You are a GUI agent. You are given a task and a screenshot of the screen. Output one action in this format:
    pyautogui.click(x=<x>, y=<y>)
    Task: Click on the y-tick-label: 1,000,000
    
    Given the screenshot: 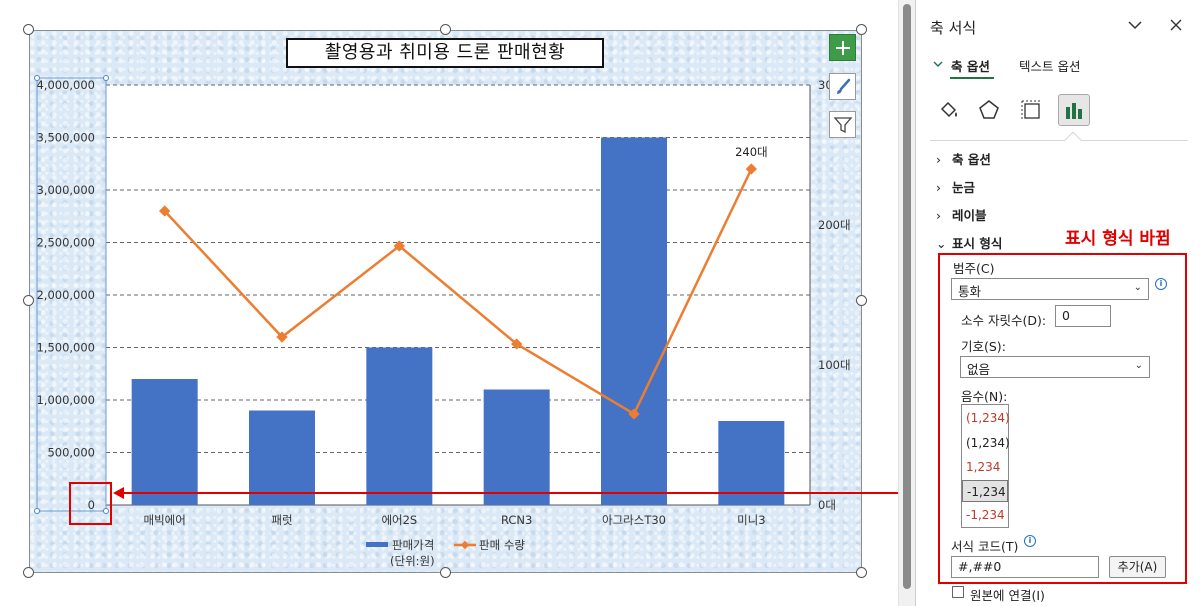 What is the action you would take?
    pyautogui.click(x=65, y=400)
    